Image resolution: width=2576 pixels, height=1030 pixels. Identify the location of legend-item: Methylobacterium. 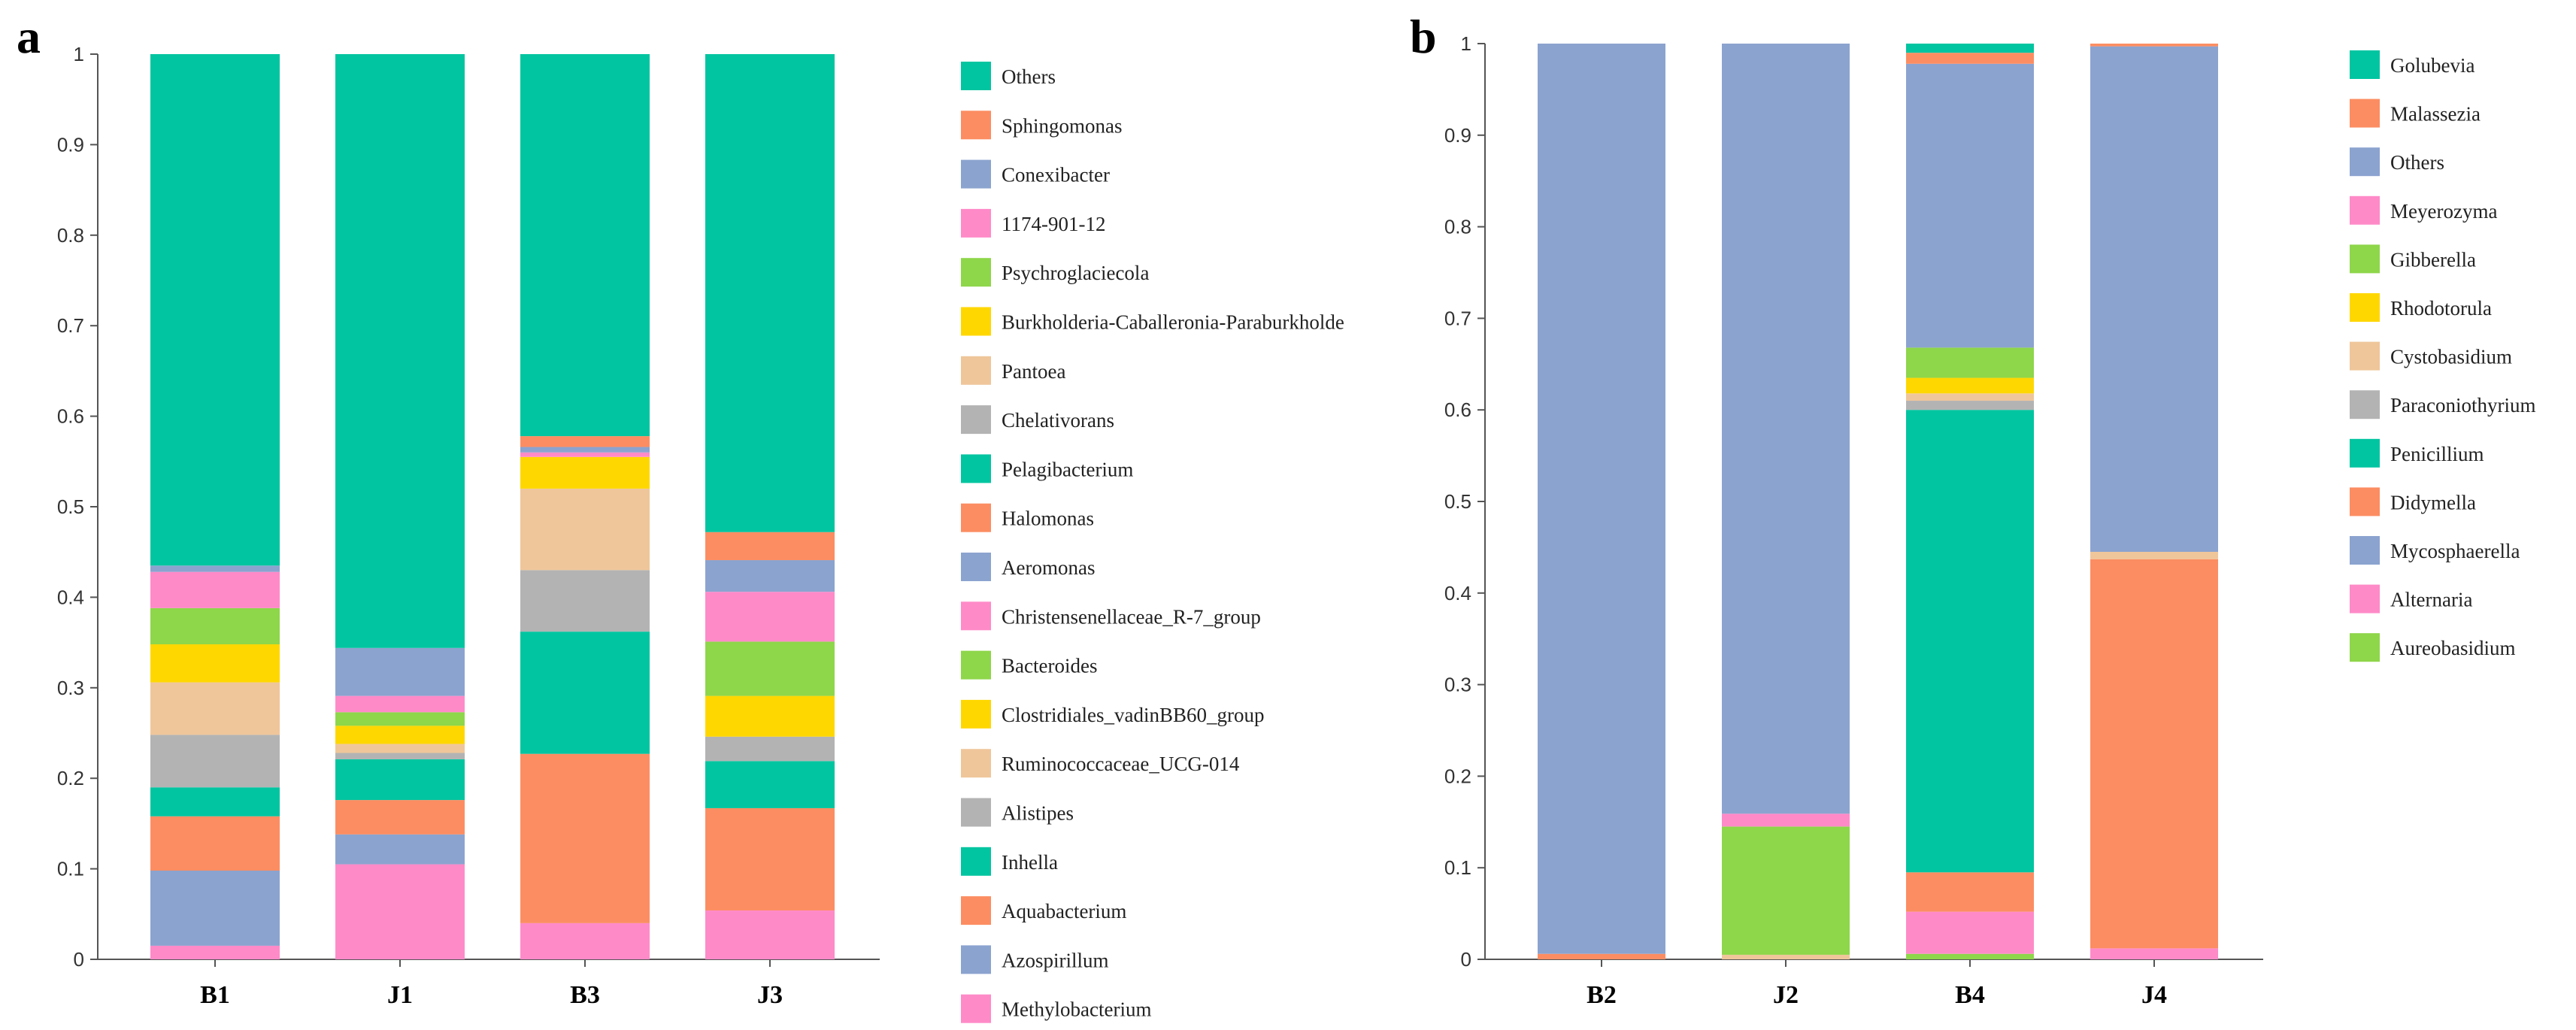
(1056, 1008).